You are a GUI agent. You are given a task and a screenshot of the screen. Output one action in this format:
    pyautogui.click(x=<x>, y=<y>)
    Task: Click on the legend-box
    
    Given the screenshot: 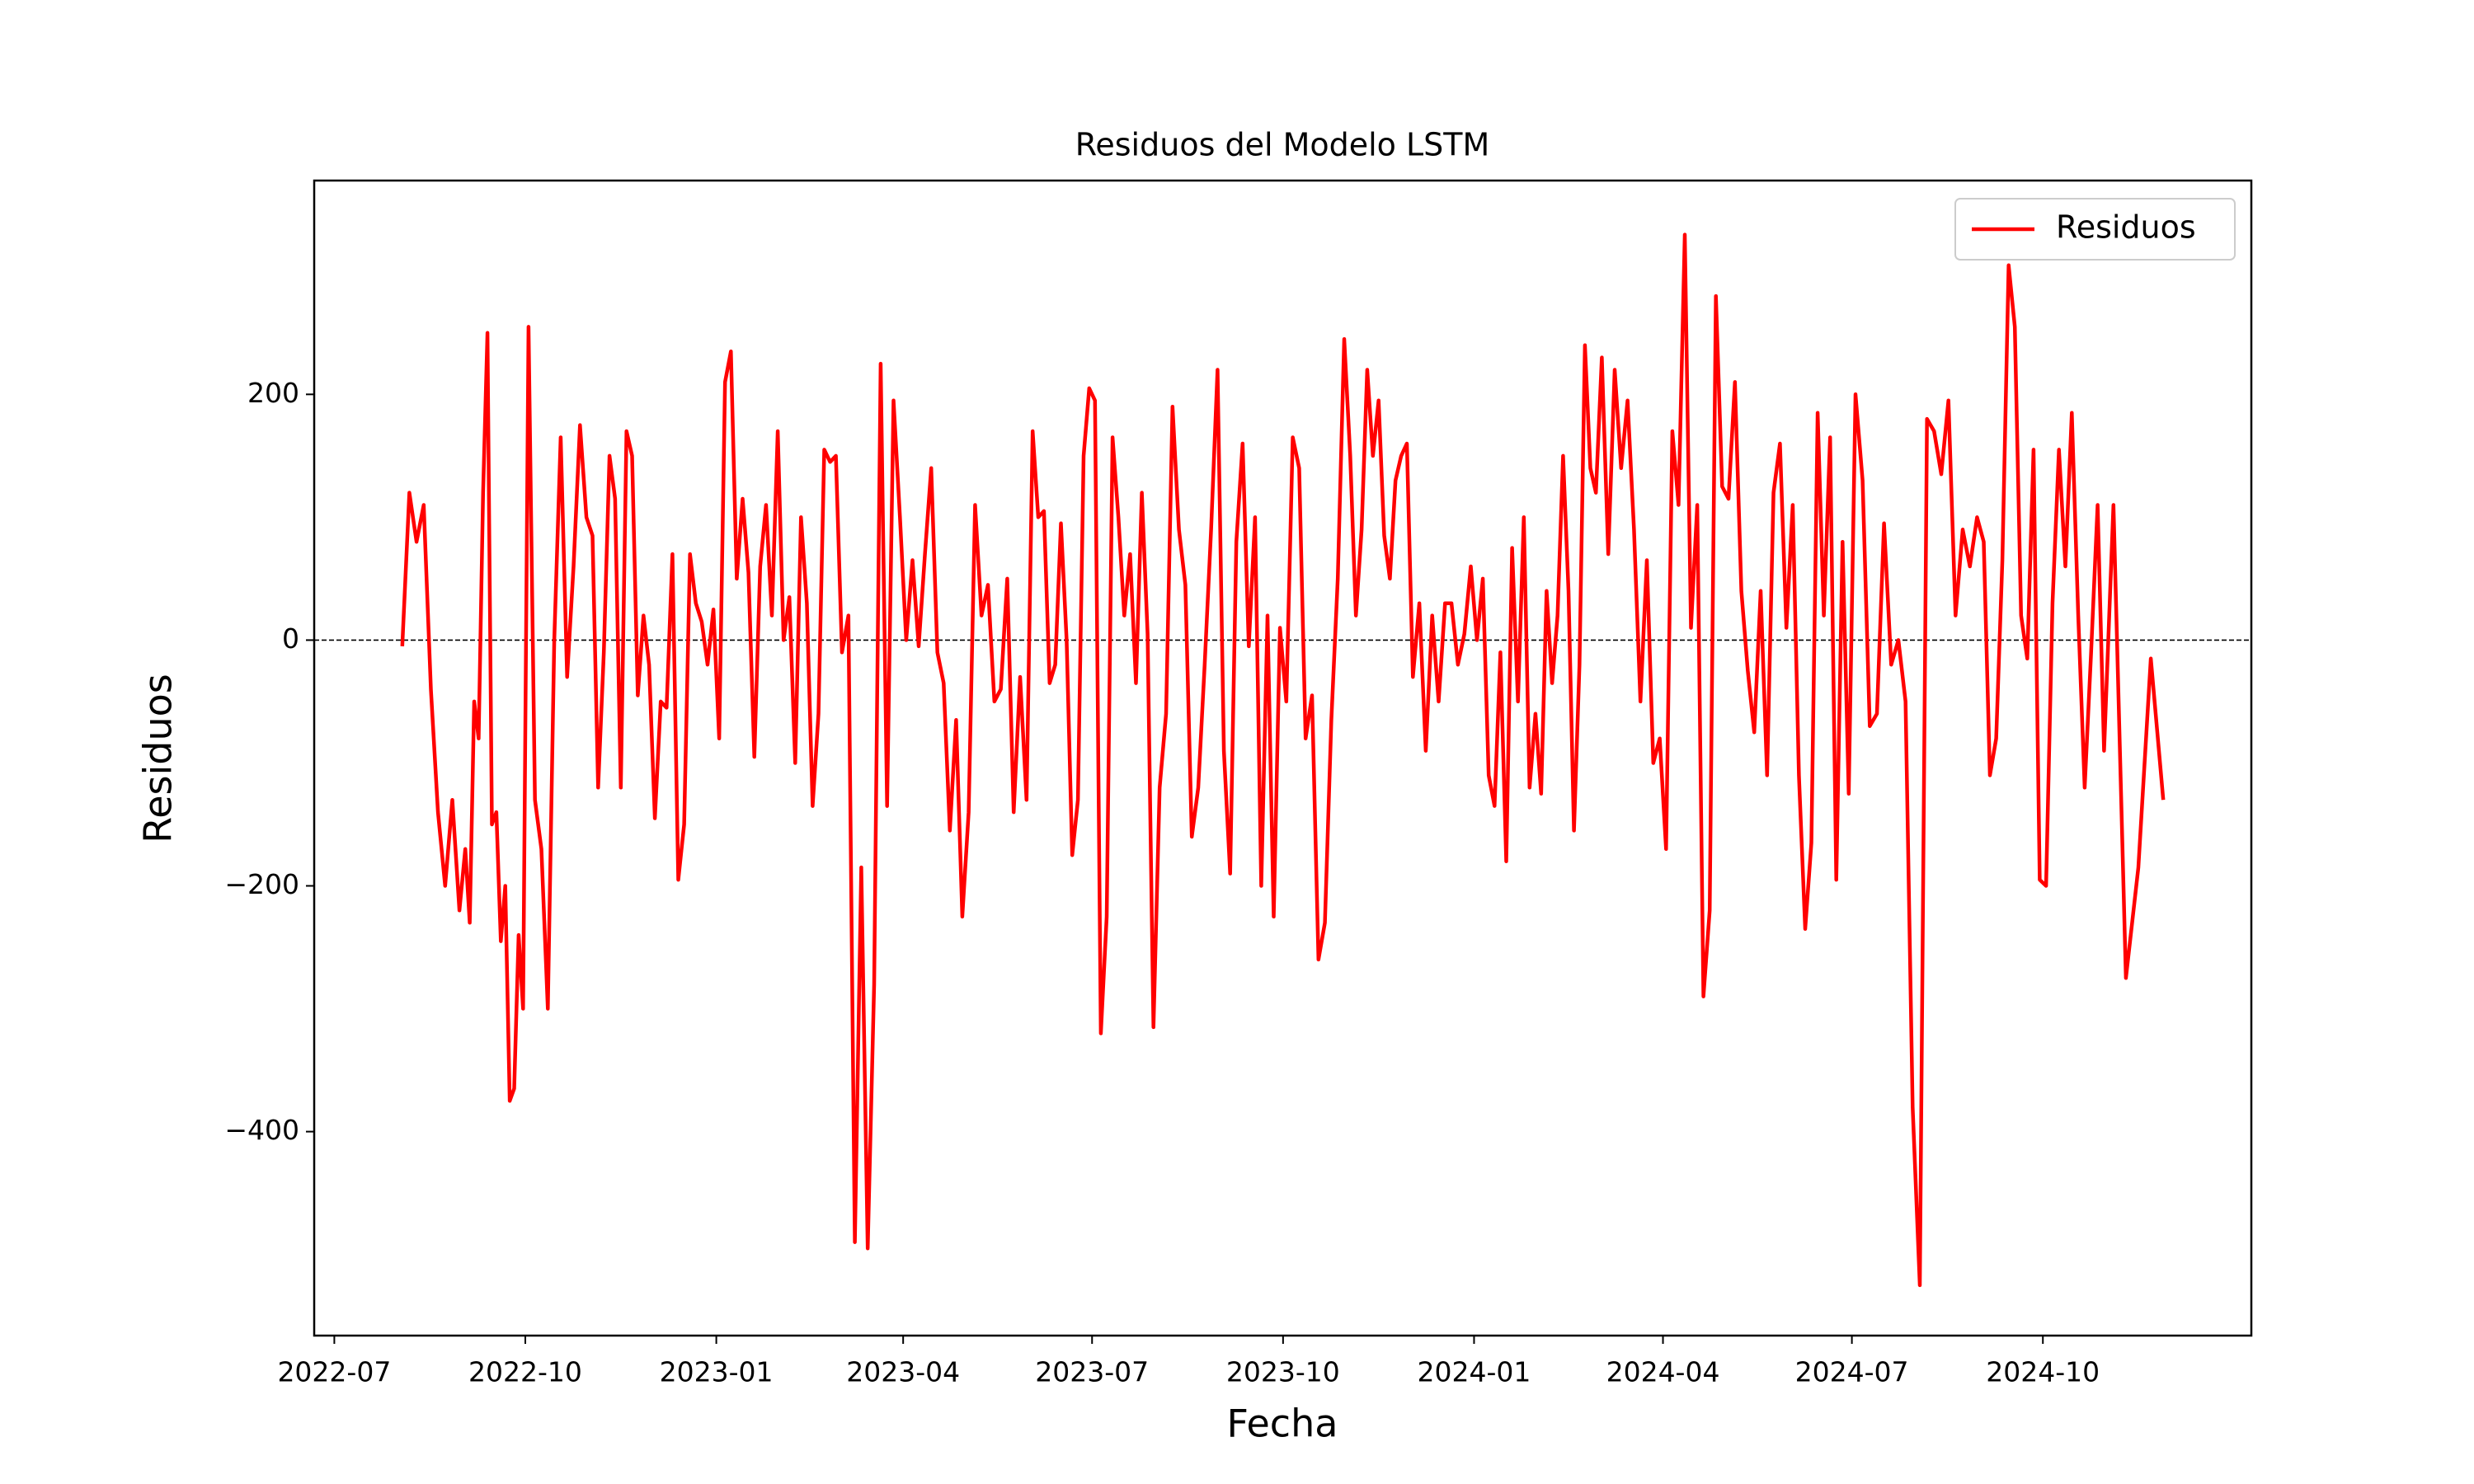 What is the action you would take?
    pyautogui.click(x=2095, y=229)
    